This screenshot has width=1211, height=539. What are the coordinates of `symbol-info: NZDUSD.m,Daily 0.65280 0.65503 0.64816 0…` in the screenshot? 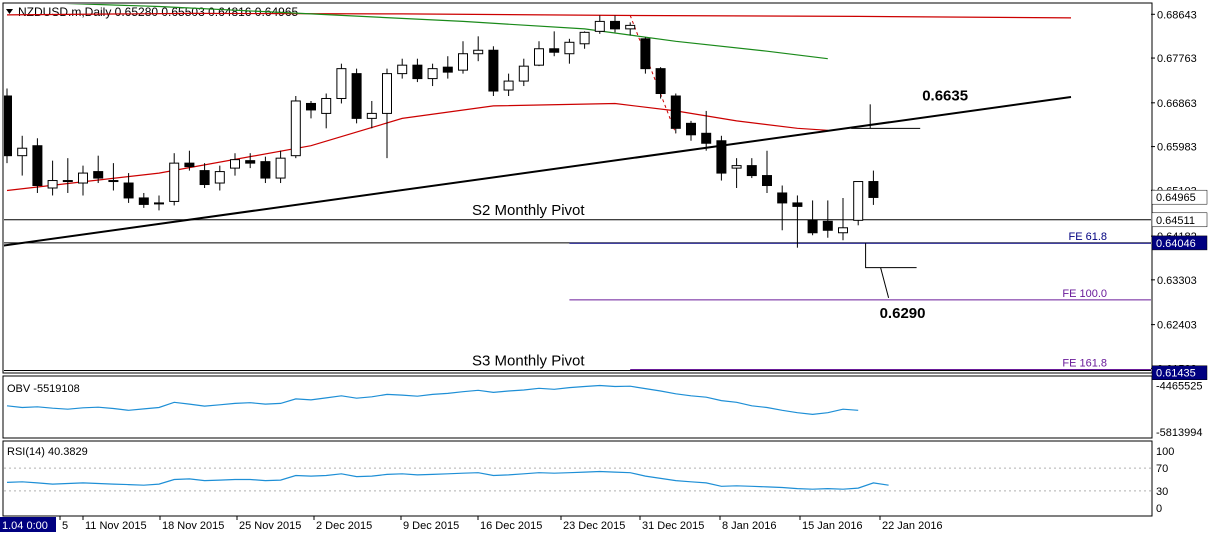 It's located at (158, 12).